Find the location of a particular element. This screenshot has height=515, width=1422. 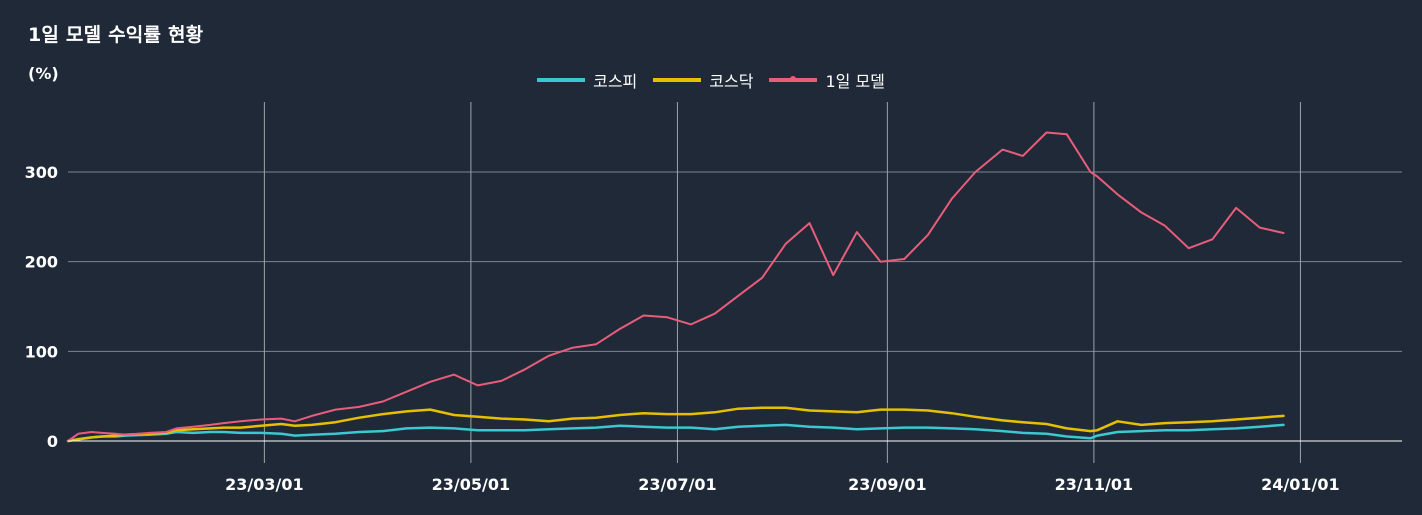

legend-item-kospi: 코스피 is located at coordinates (587, 80).